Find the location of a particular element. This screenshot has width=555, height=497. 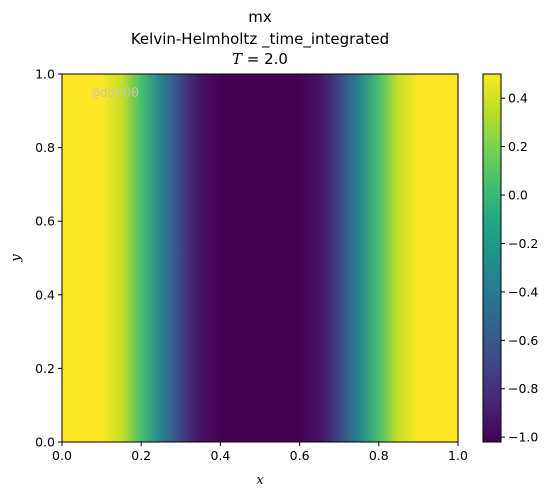

chart-title-time: T = 2.0 is located at coordinates (260, 59).